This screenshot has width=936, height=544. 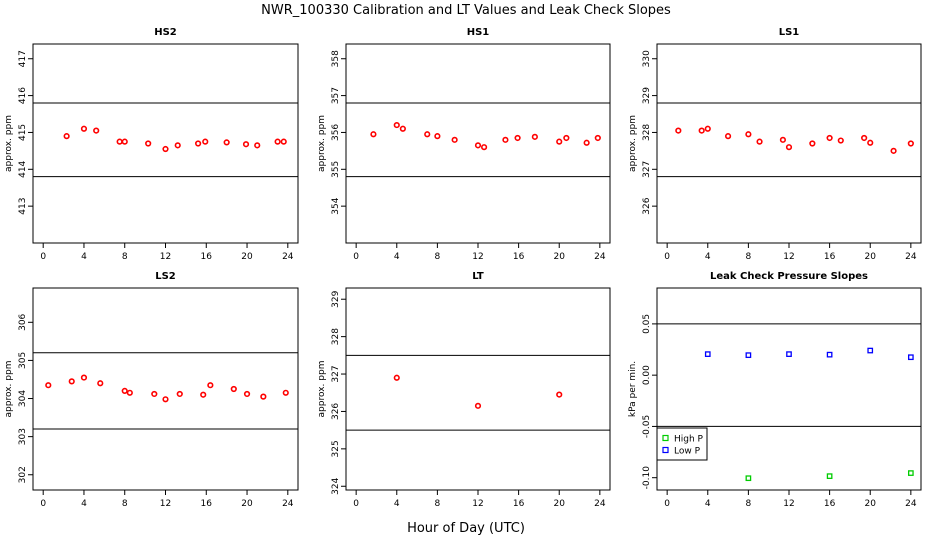 What do you see at coordinates (647, 95) in the screenshot?
I see `y-tick-label: 329` at bounding box center [647, 95].